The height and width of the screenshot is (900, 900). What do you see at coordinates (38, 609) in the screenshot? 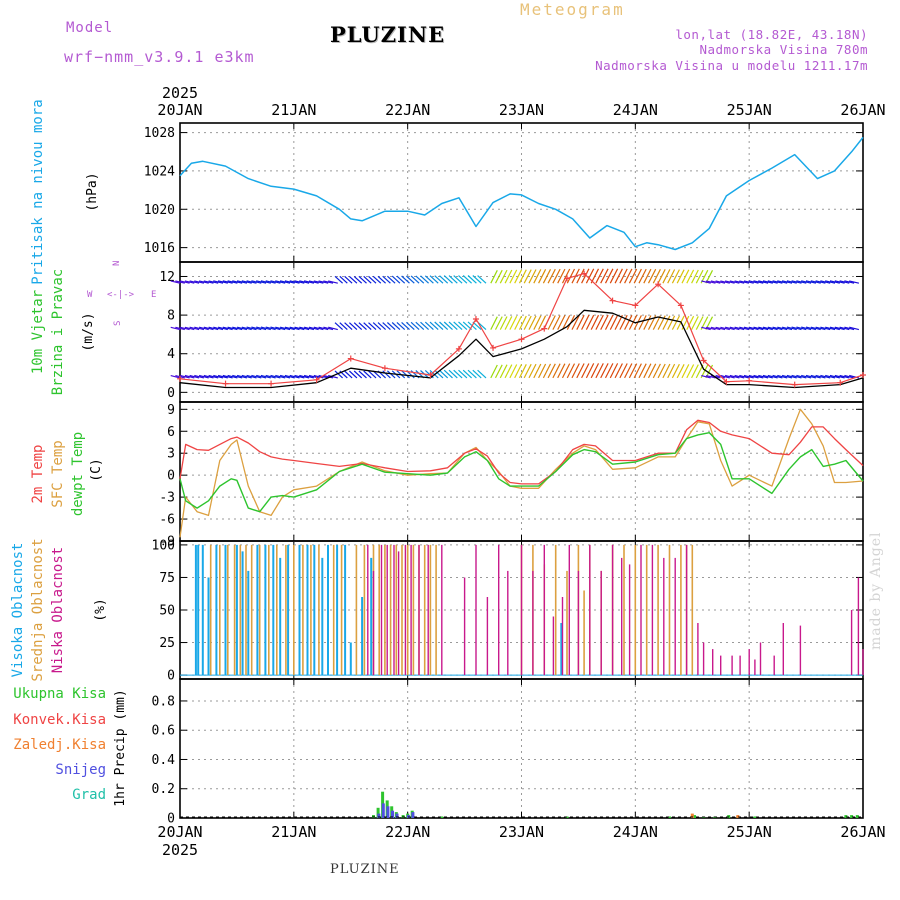
I see `cloud-side-label-2: Srednja Oblacnost` at bounding box center [38, 609].